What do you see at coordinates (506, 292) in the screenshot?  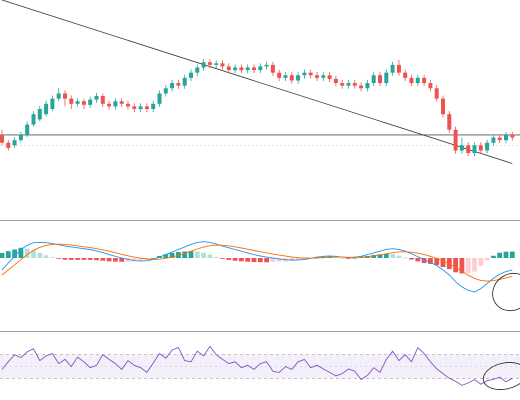 I see `macd-annotation-ellipse` at bounding box center [506, 292].